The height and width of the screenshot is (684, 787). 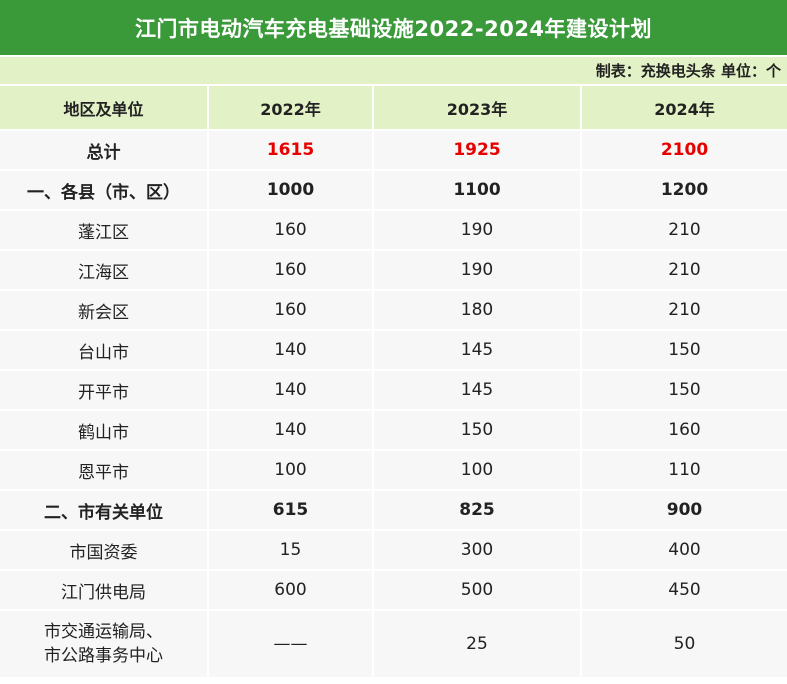 I want to click on cell-2024: 900, so click(x=684, y=510).